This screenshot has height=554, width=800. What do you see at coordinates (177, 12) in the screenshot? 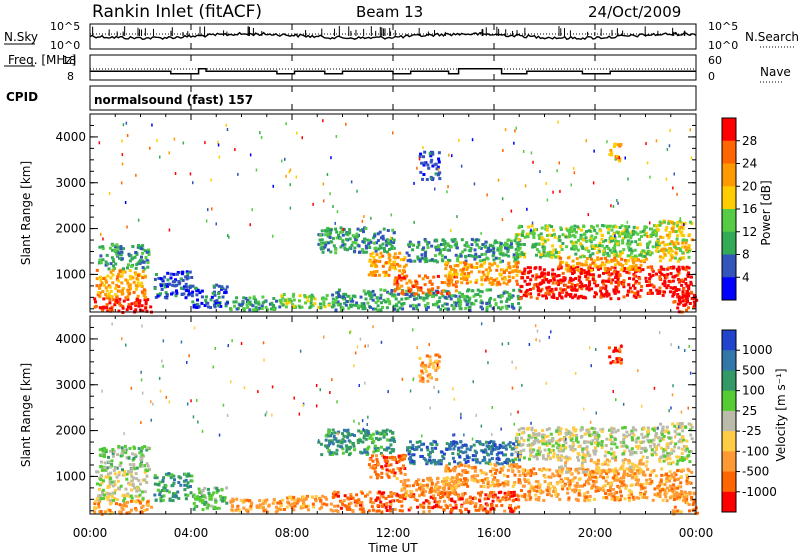
I see `station-title: Rankin Inlet (fitACF)` at bounding box center [177, 12].